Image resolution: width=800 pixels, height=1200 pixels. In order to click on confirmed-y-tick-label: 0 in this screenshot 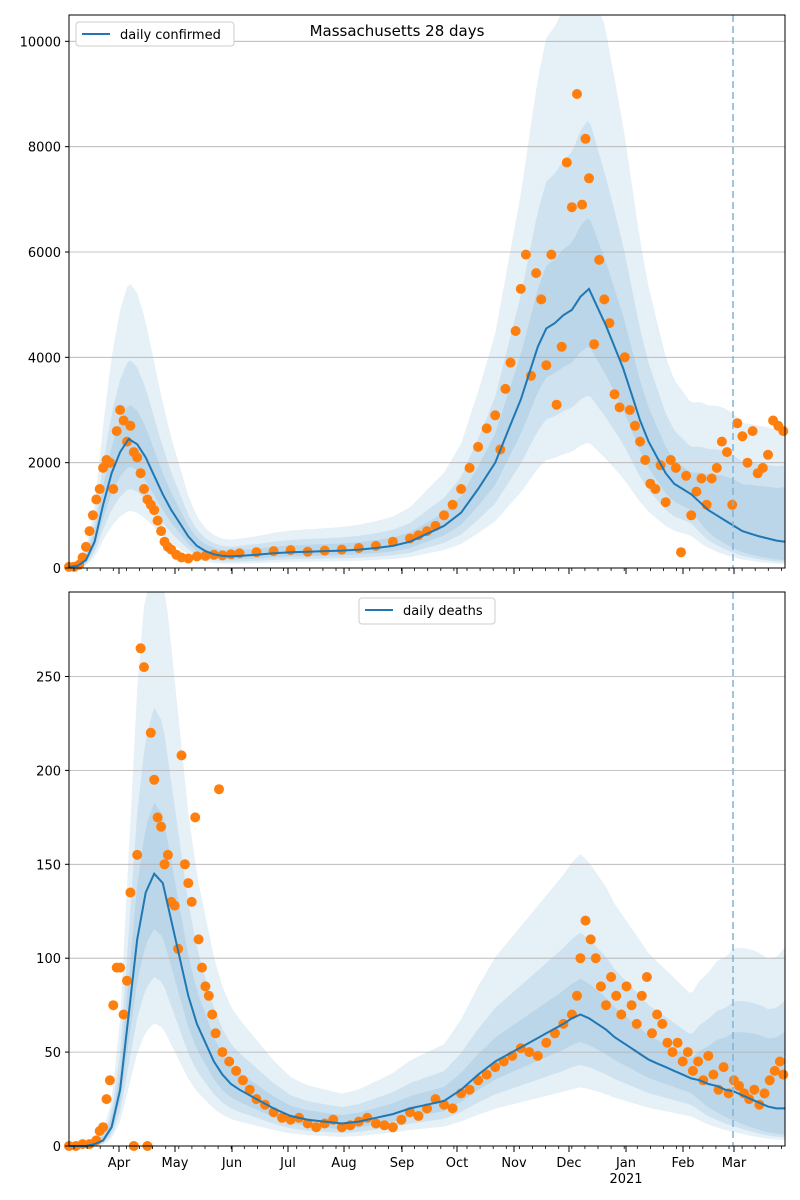, I will do `click(57, 569)`.